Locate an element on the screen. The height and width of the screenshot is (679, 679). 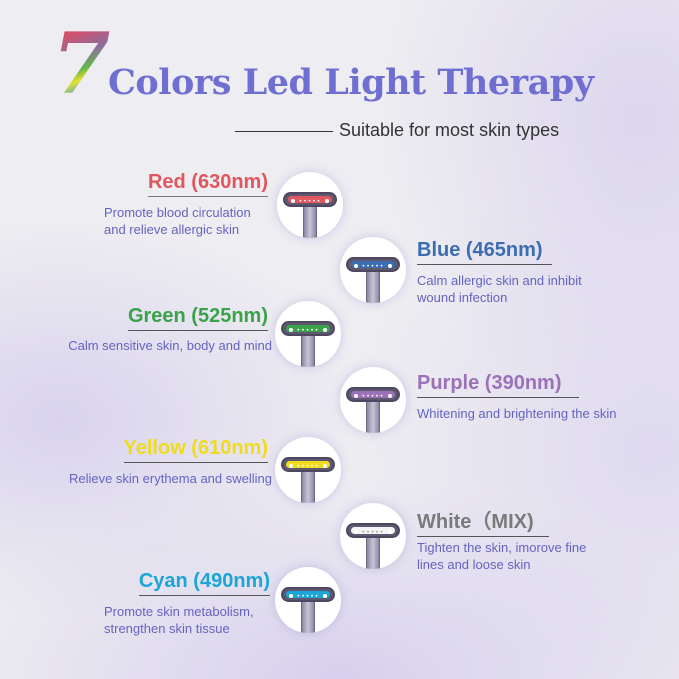
white-light-device-image: ••••• is located at coordinates (373, 536).